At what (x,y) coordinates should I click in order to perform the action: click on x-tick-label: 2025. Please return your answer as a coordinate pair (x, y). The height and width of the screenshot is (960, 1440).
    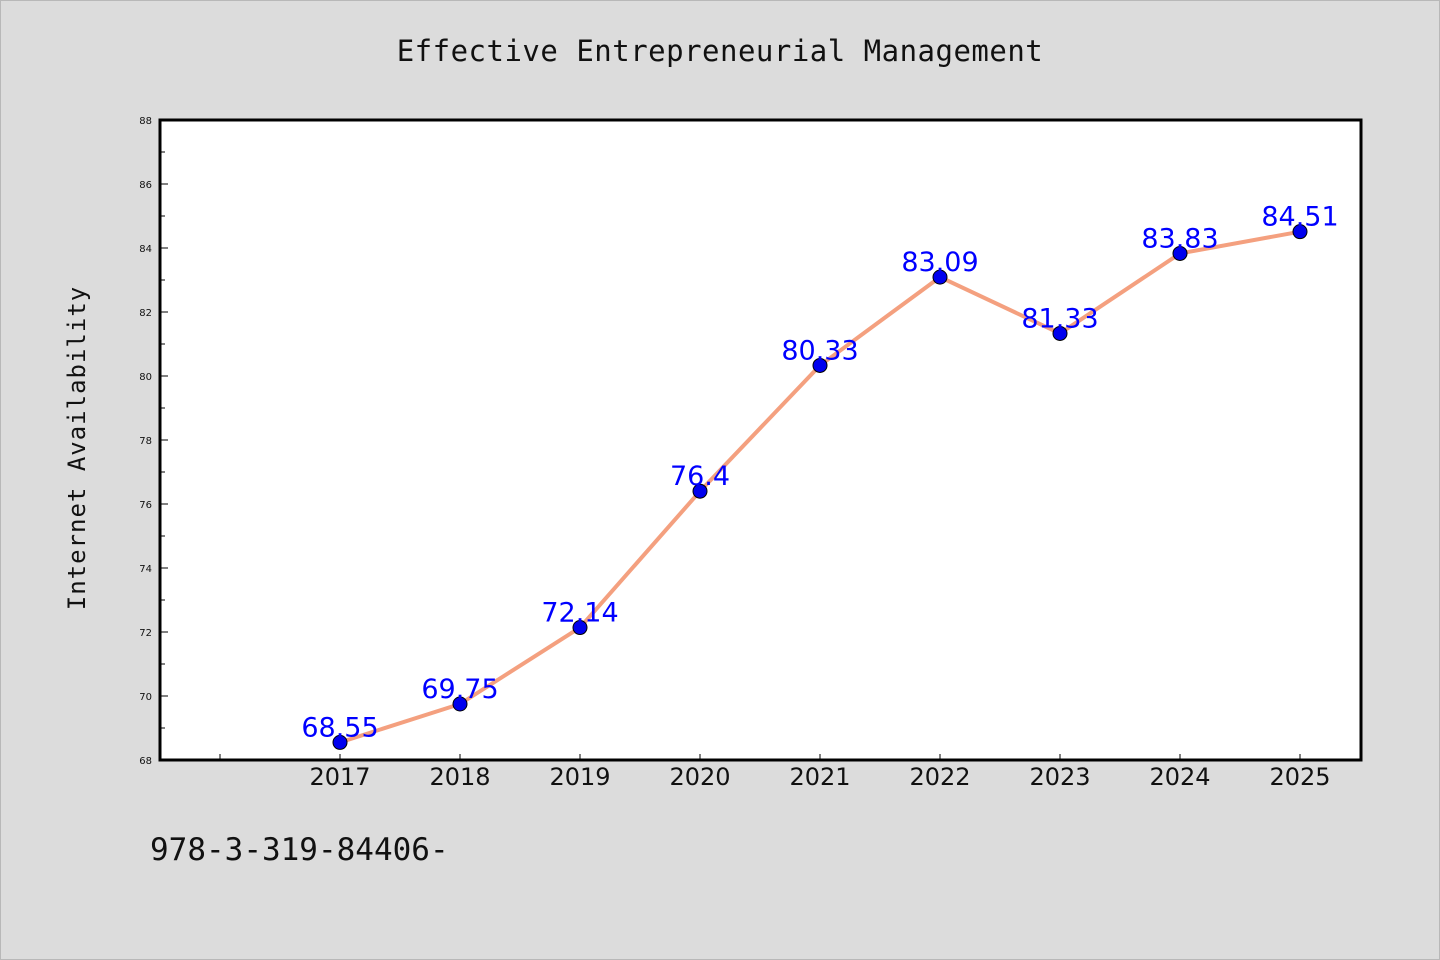
    Looking at the image, I should click on (1299, 777).